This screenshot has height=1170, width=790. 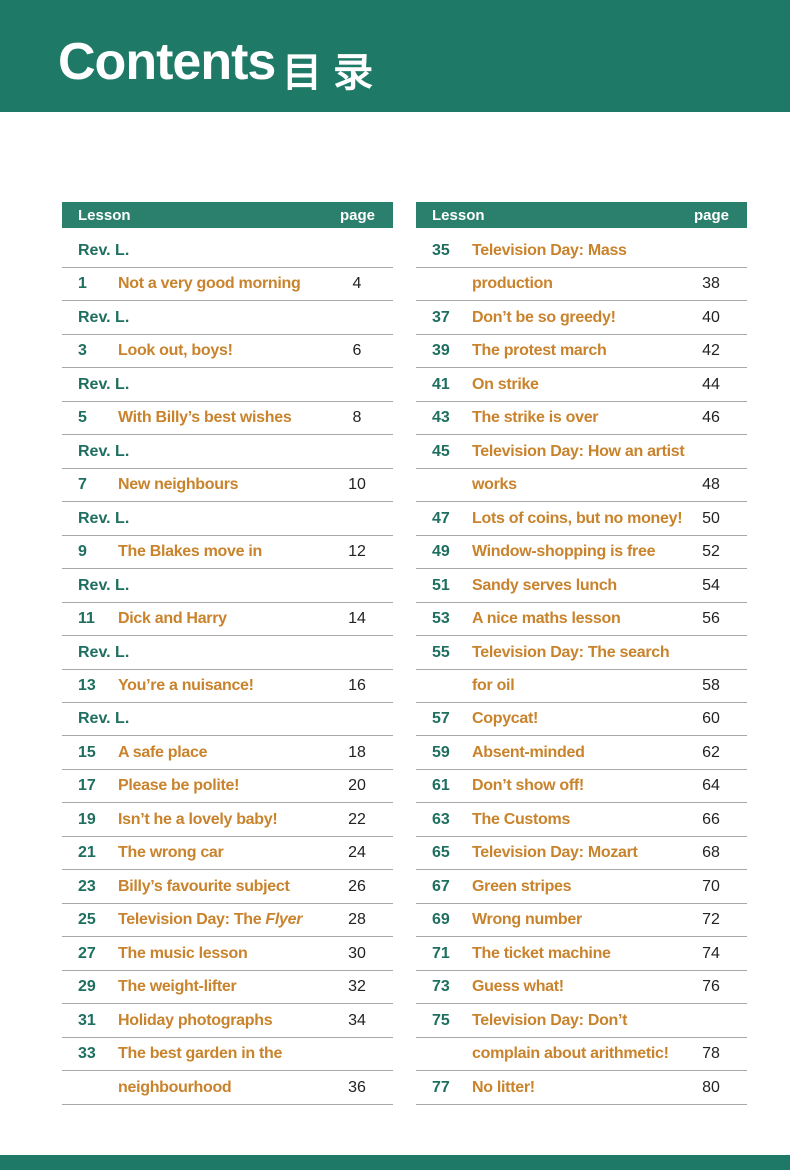 What do you see at coordinates (227, 853) in the screenshot?
I see `toc-row: 21 The wrong car 24` at bounding box center [227, 853].